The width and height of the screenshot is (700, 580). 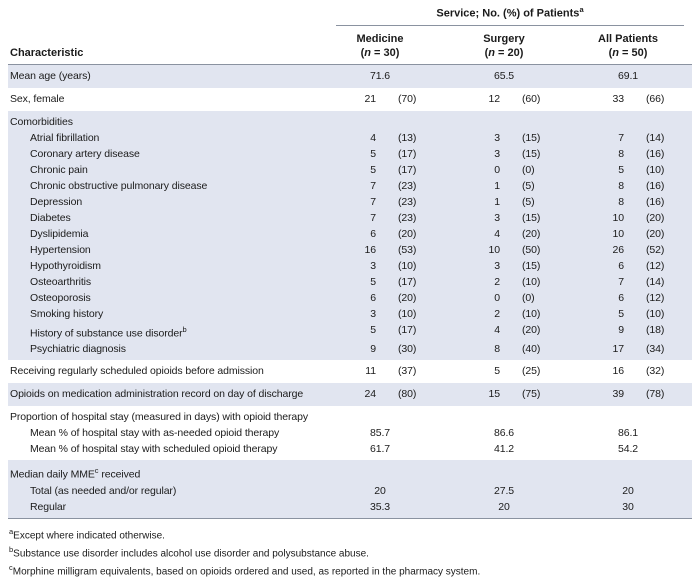 I want to click on cell-all-patients-pct: (20), so click(x=655, y=217).